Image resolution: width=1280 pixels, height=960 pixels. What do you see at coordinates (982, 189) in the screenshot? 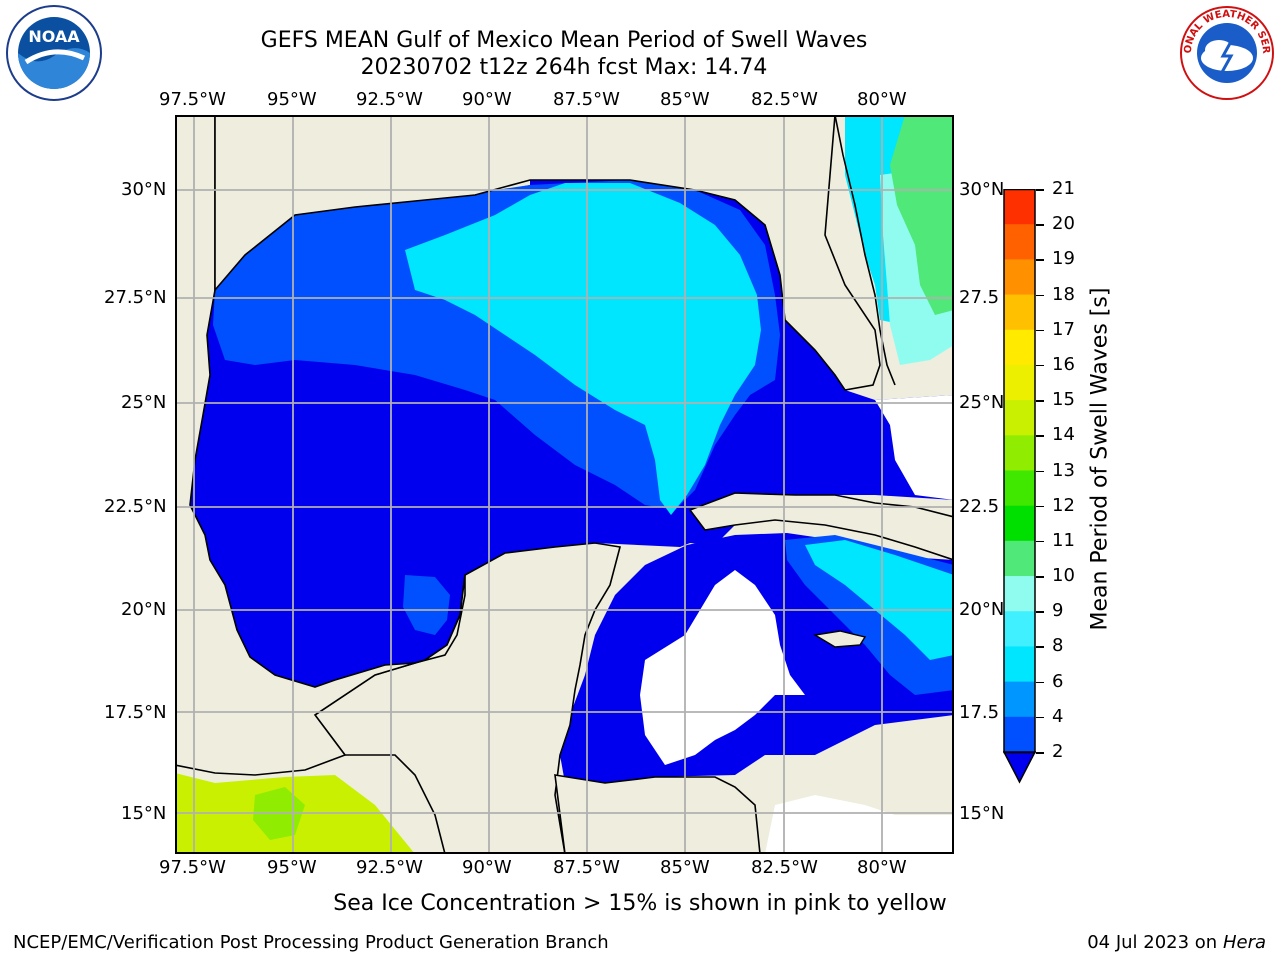
I see `lat-label-right: 30°N` at bounding box center [982, 189].